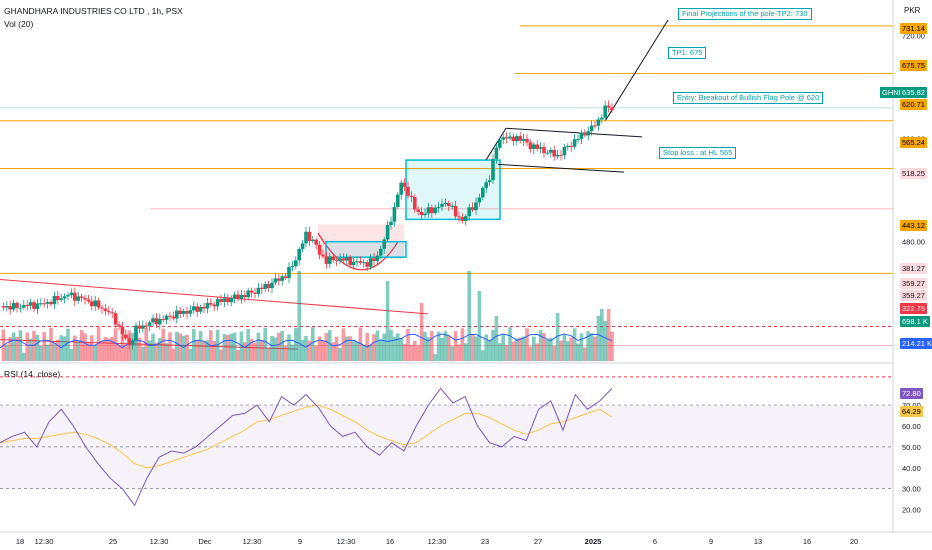 This screenshot has width=932, height=550. What do you see at coordinates (113, 541) in the screenshot?
I see `time-tick-label: 25` at bounding box center [113, 541].